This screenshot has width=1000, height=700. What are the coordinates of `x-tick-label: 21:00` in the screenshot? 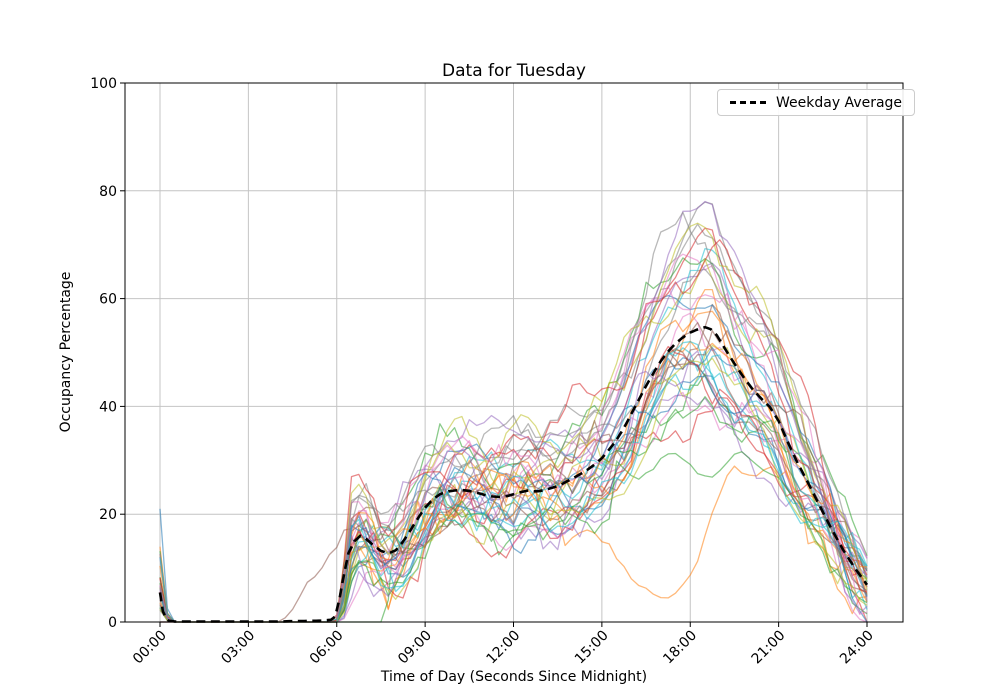 It's located at (769, 648).